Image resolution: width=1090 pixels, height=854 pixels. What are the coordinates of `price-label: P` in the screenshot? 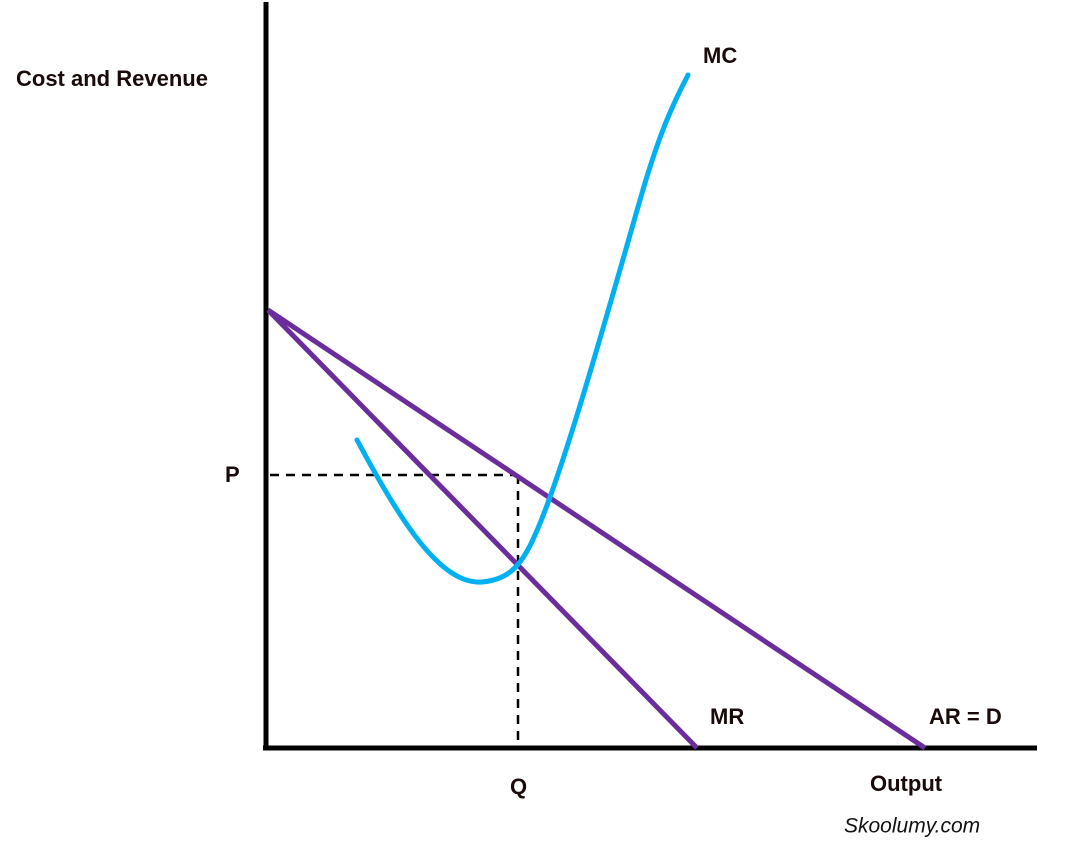 It's located at (232, 474).